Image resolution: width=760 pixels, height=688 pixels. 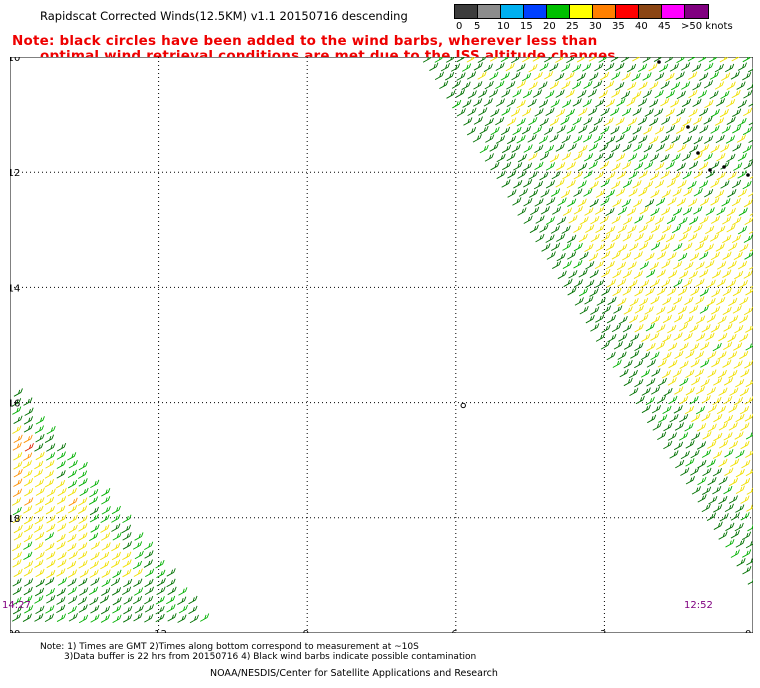 I want to click on marker-circle, so click(x=463, y=405).